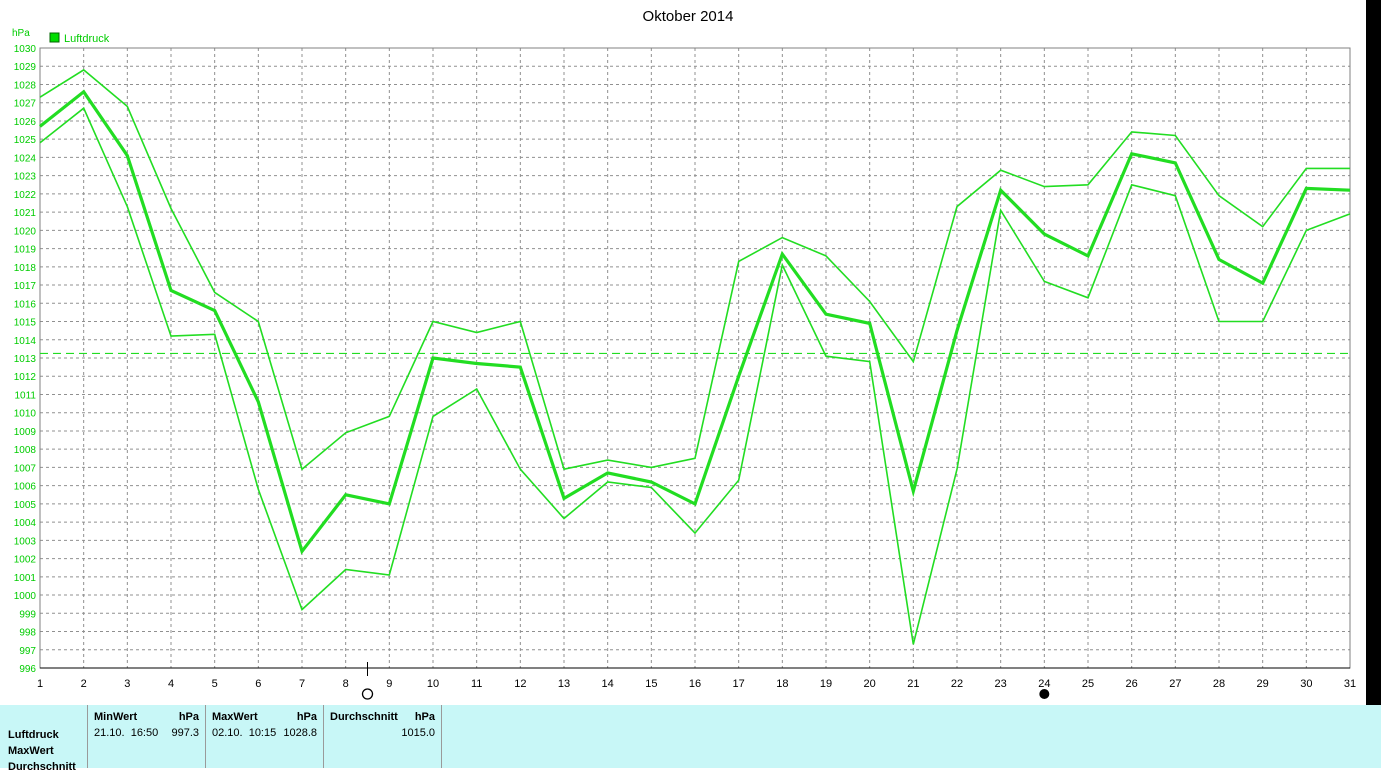 The width and height of the screenshot is (1381, 775). What do you see at coordinates (27, 669) in the screenshot?
I see `y-tick-label: 996` at bounding box center [27, 669].